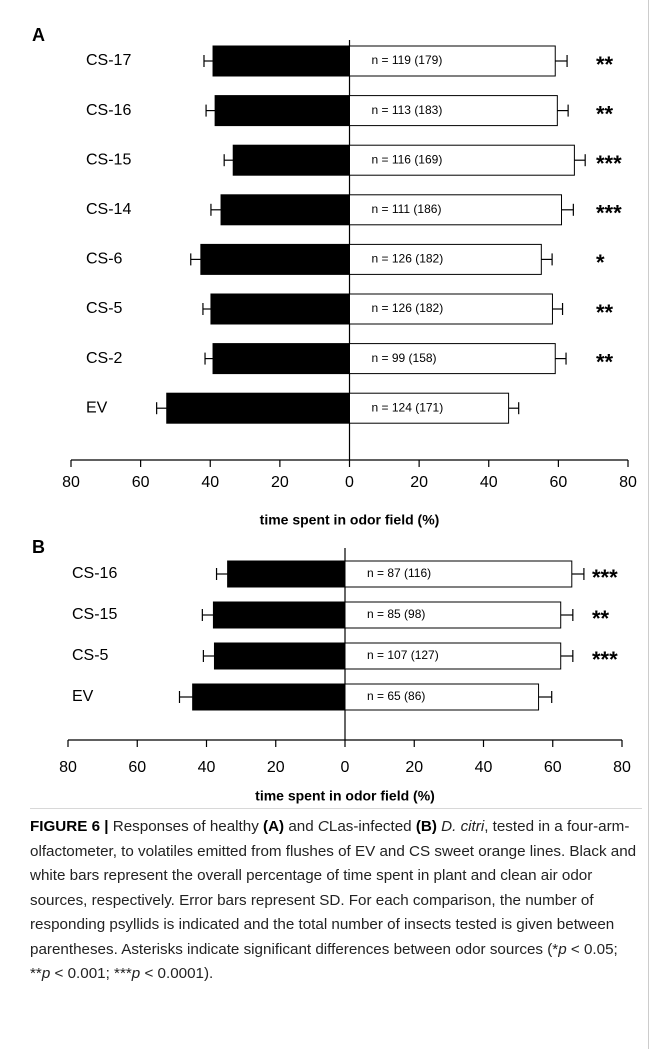 The height and width of the screenshot is (1049, 657). Describe the element at coordinates (408, 308) in the screenshot. I see `bar-label: n = 126 (182)` at that location.